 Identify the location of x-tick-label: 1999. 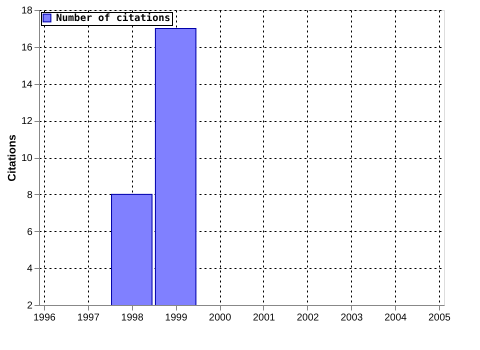
(176, 318).